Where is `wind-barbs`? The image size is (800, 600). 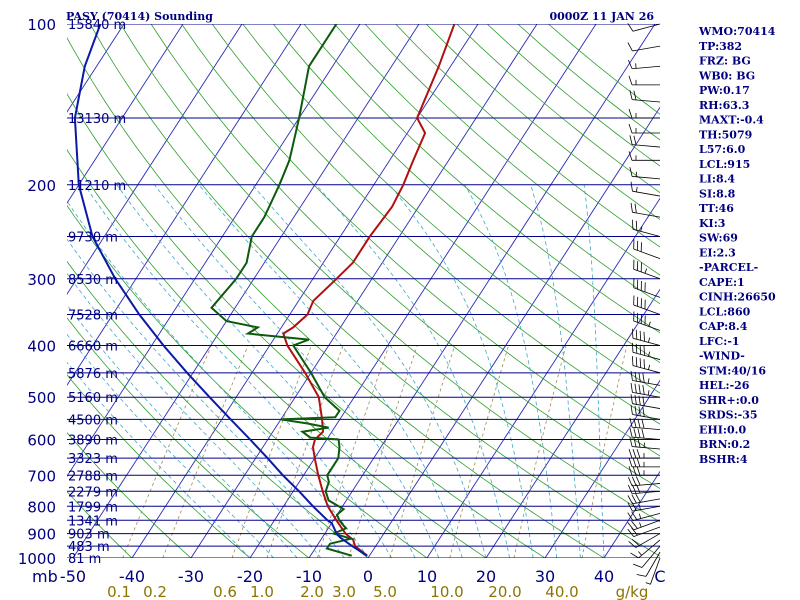 wind-barbs is located at coordinates (644, 304).